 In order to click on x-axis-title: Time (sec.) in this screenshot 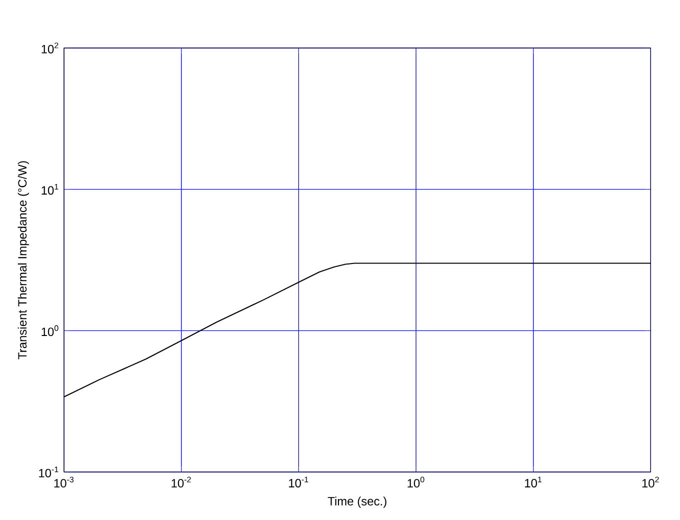, I will do `click(357, 502)`.